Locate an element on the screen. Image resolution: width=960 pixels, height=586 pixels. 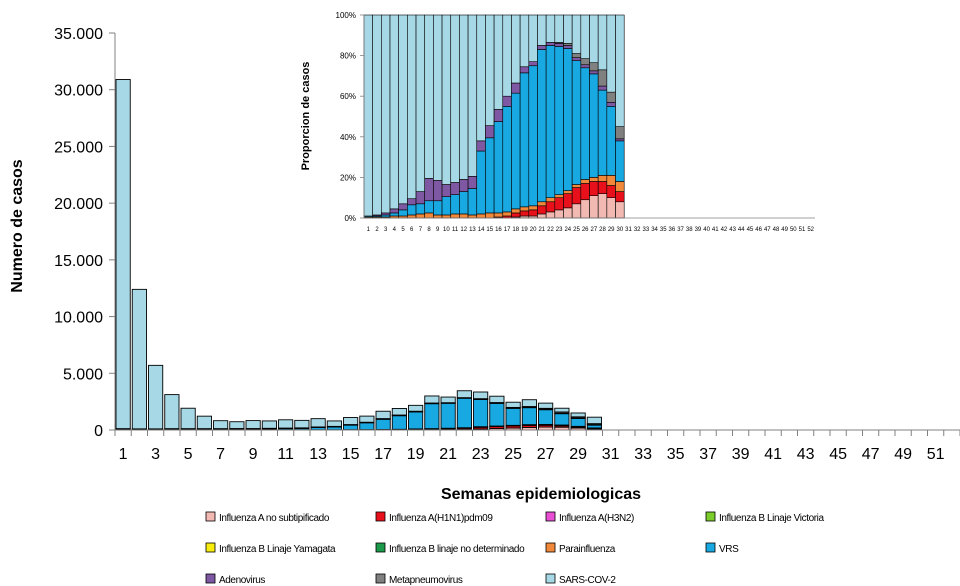
inset-x-tick-label: 11 is located at coordinates (455, 230).